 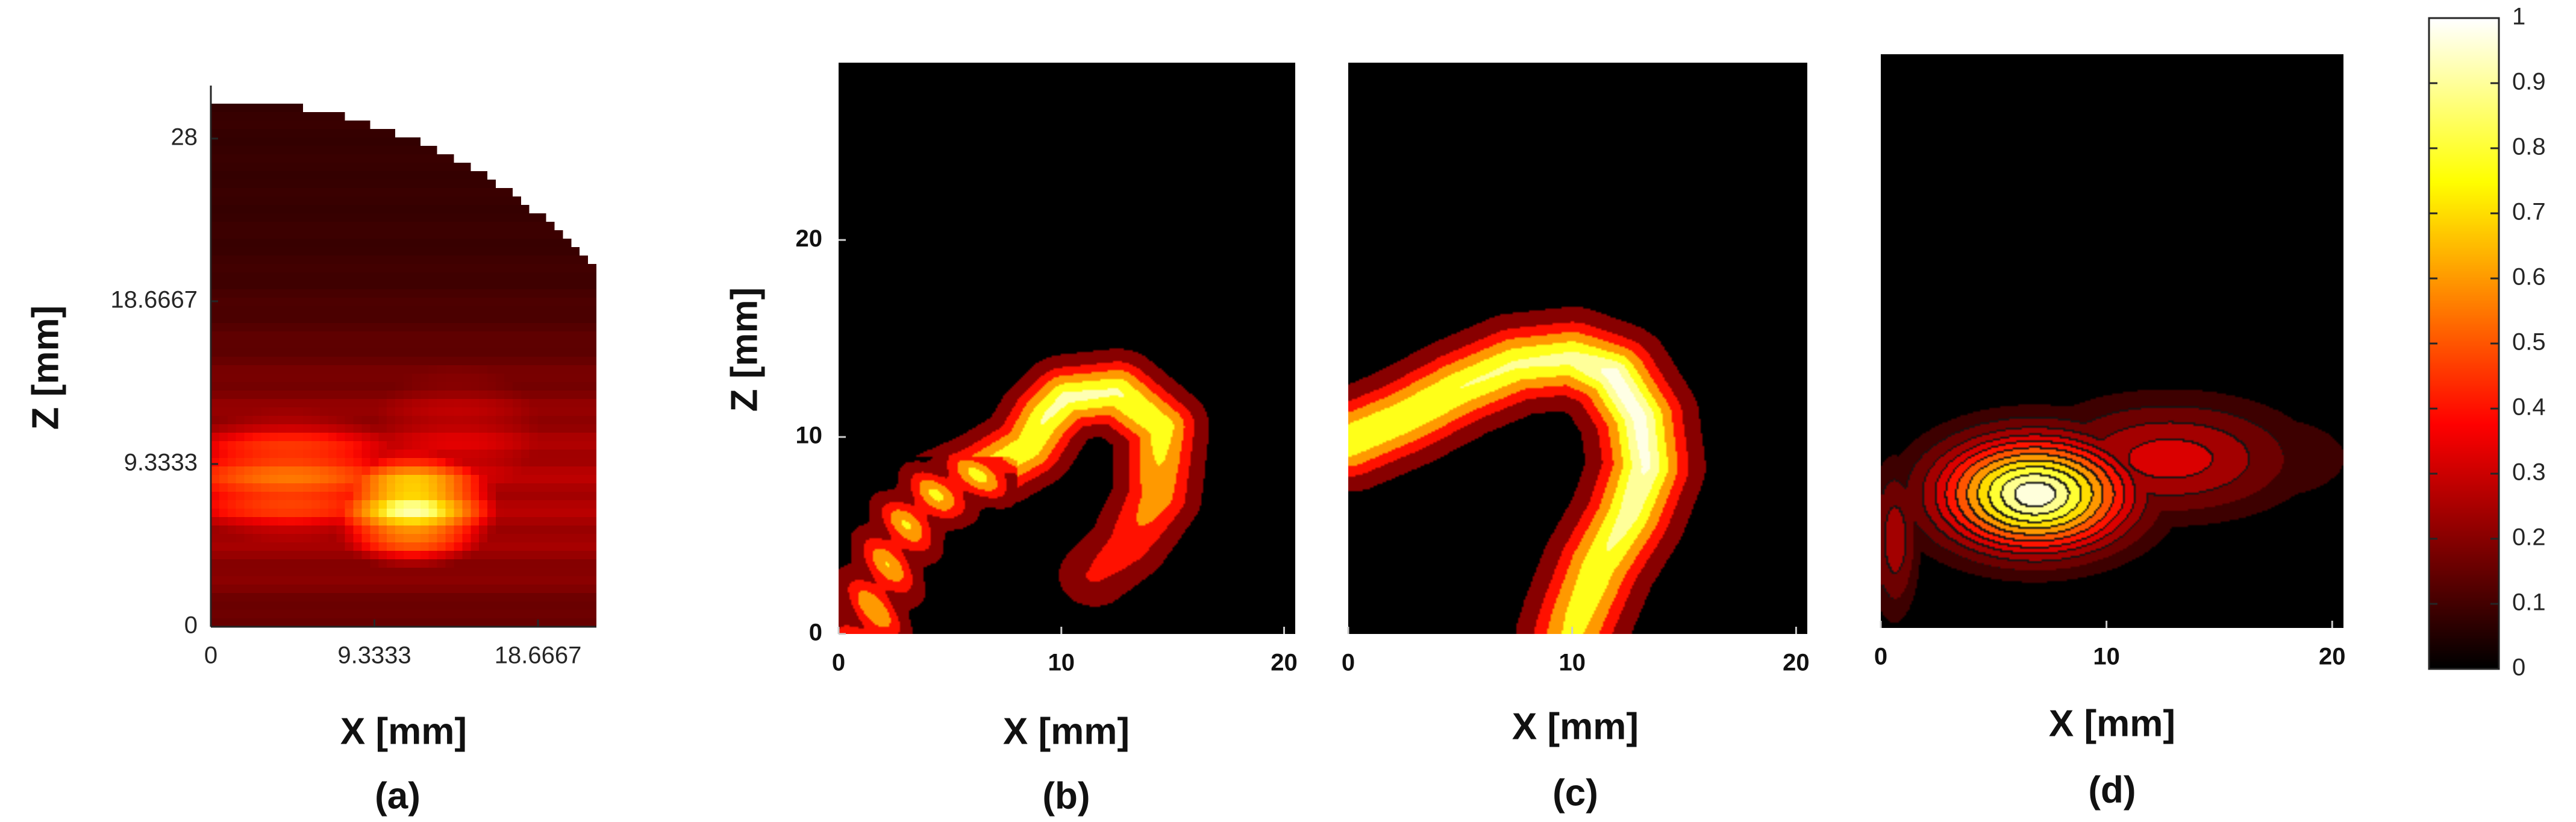 What do you see at coordinates (46, 368) in the screenshot?
I see `y-axis-label-a: Z [mm]` at bounding box center [46, 368].